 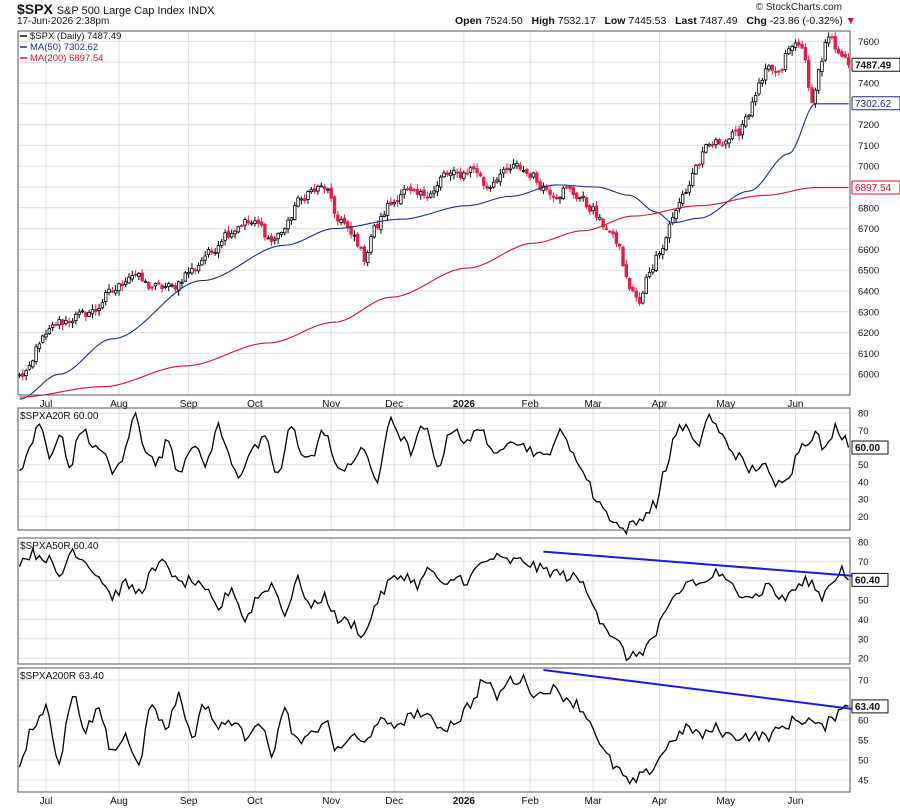 What do you see at coordinates (66, 58) in the screenshot?
I see `legend-entry: MA(200) 6897.54` at bounding box center [66, 58].